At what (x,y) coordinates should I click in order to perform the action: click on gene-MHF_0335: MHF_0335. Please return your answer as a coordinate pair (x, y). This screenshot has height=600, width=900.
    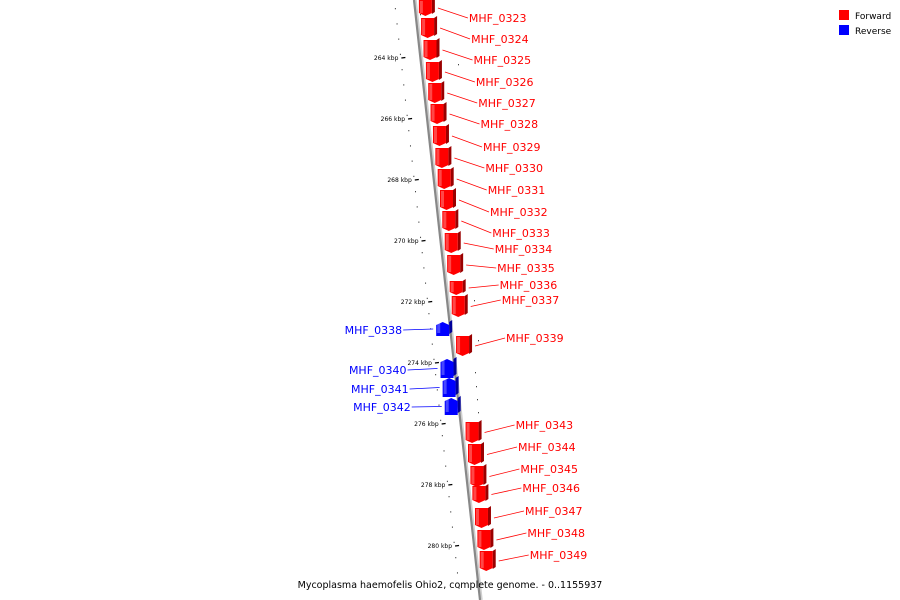
    Looking at the image, I should click on (501, 264).